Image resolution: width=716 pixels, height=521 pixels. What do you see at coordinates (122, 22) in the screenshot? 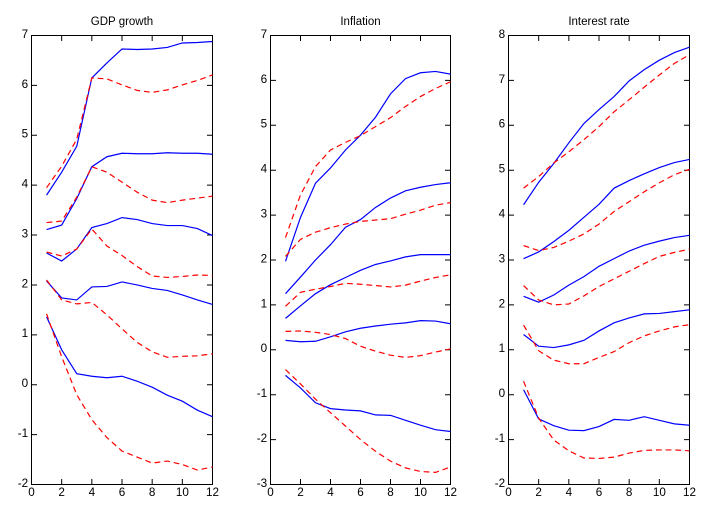
I see `svg-text: GDP growth` at bounding box center [122, 22].